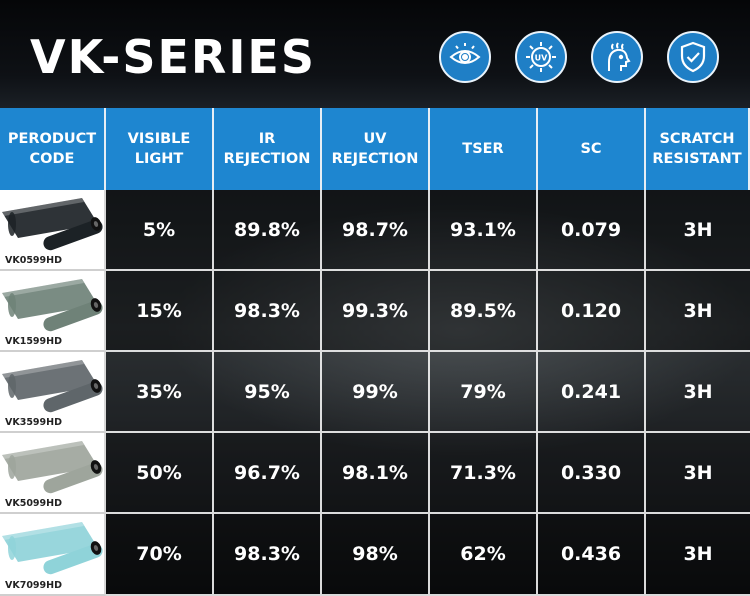 The height and width of the screenshot is (596, 750). Describe the element at coordinates (592, 230) in the screenshot. I see `sc-value: 0.079` at that location.